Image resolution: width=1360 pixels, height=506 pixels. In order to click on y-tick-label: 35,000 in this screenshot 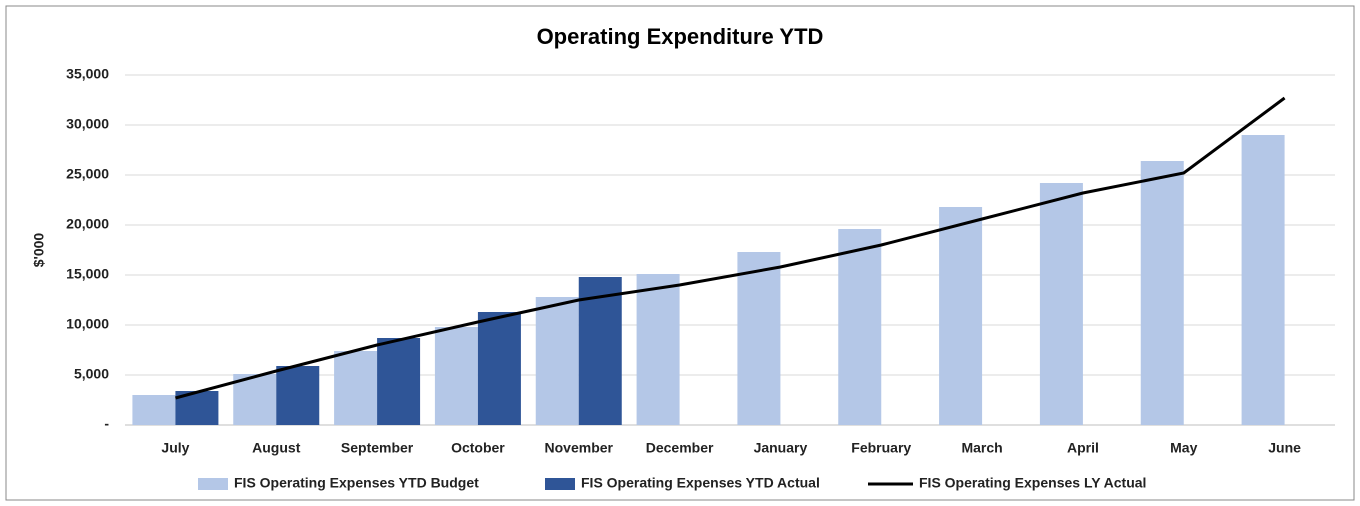, I will do `click(87, 74)`.